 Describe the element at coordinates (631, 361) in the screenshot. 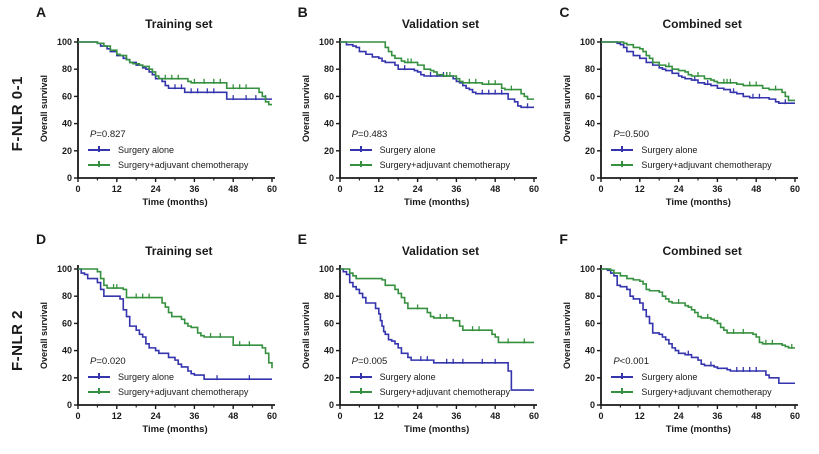

I see `p-value: P<0.001` at that location.